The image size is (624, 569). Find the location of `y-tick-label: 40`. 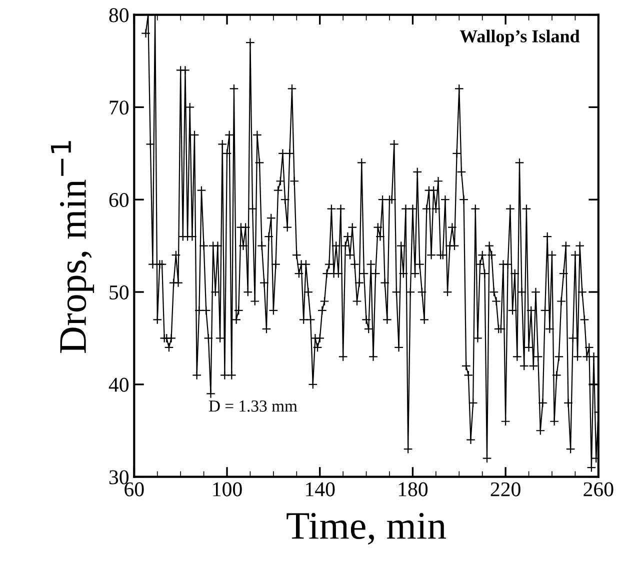

y-tick-label: 40 is located at coordinates (118, 385).